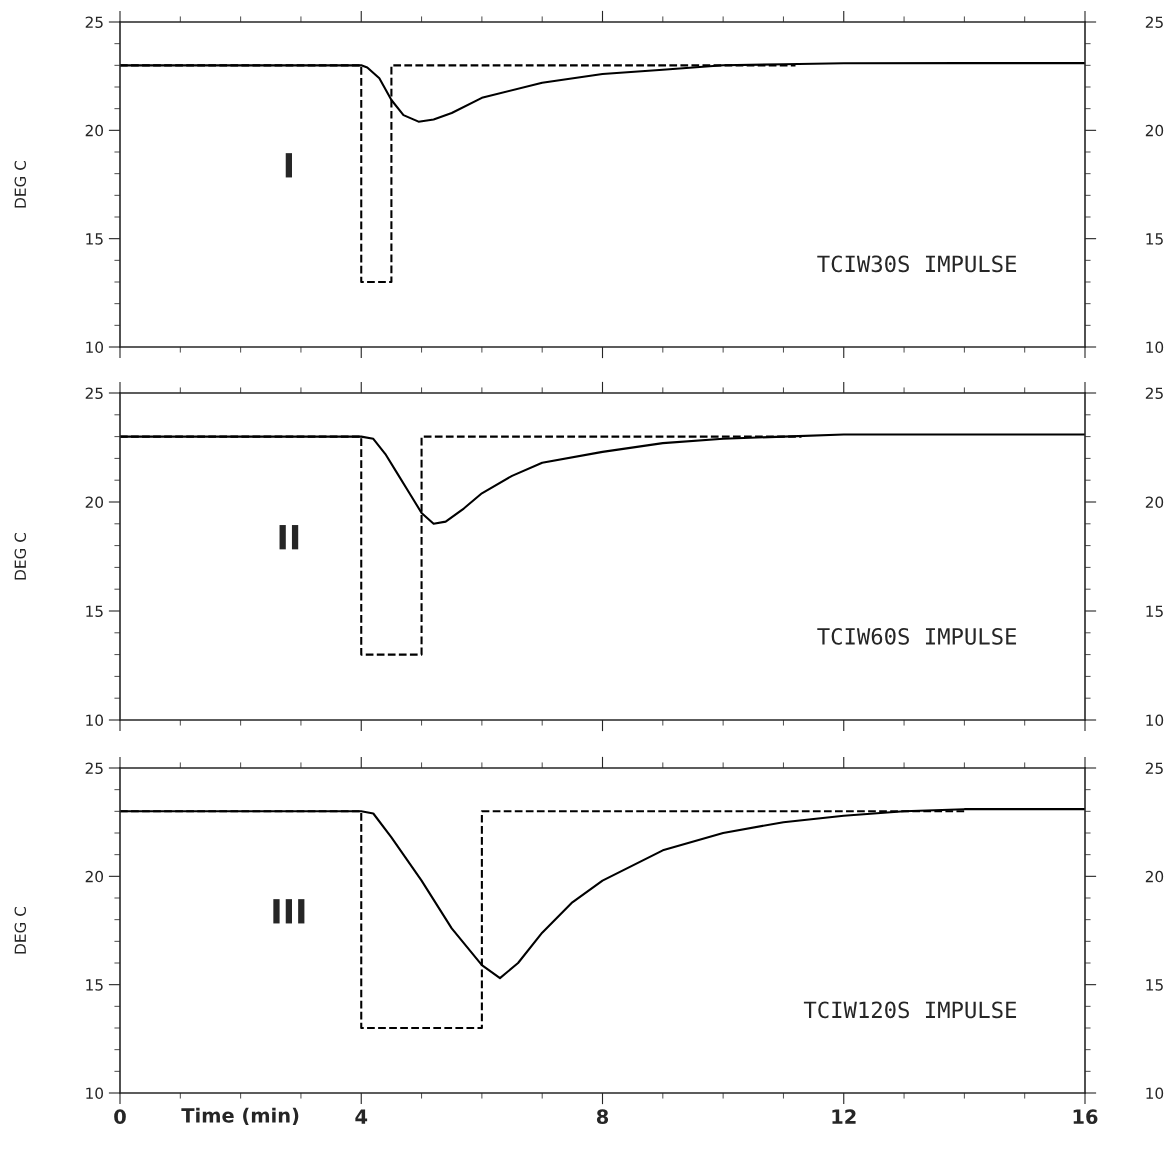 Image resolution: width=1165 pixels, height=1150 pixels. What do you see at coordinates (1085, 1117) in the screenshot?
I see `x-tick-label: 16` at bounding box center [1085, 1117].